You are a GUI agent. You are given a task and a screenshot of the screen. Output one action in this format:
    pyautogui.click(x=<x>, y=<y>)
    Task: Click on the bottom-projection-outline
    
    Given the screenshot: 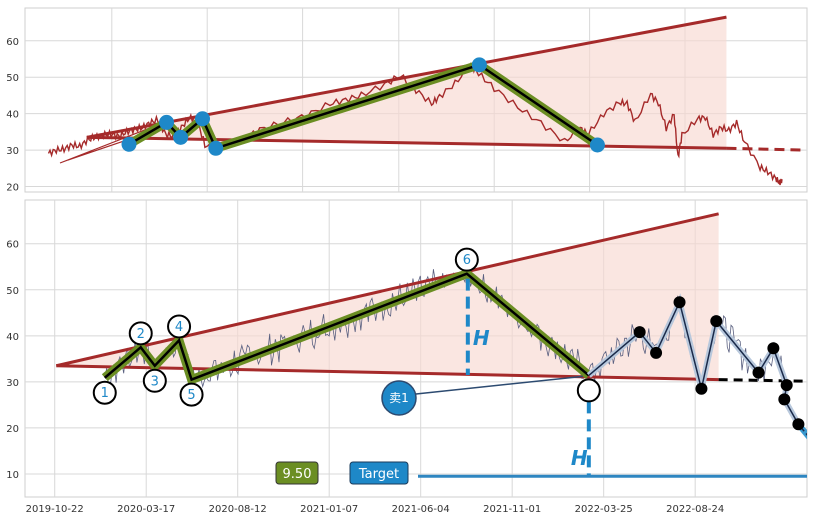 What is the action you would take?
    pyautogui.click(x=801, y=431)
    